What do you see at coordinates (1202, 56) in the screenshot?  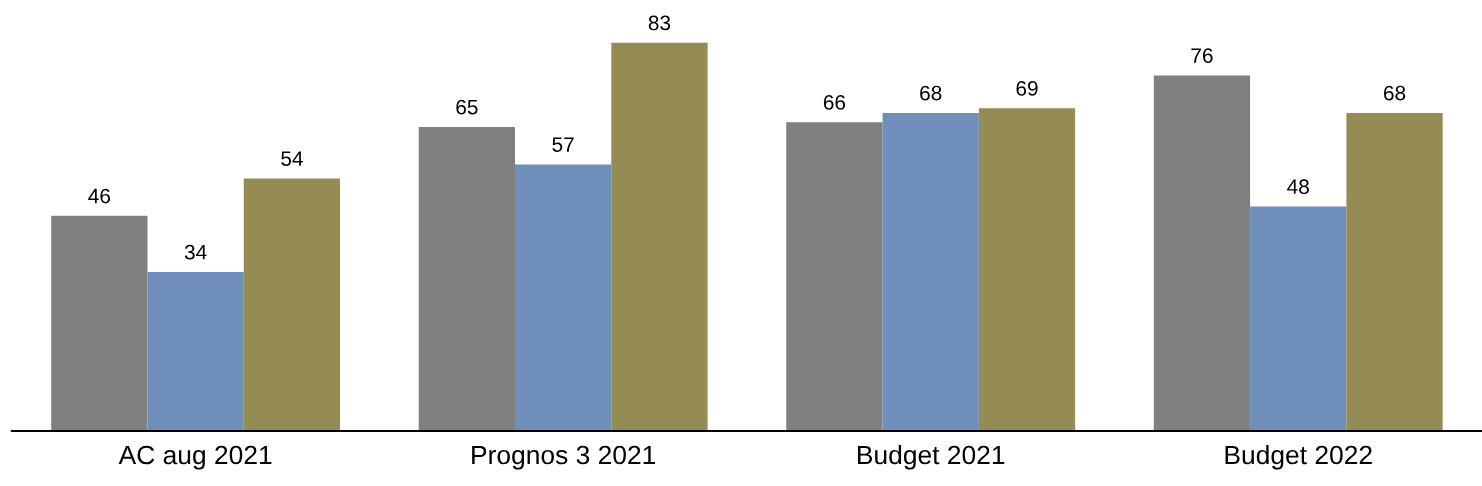 I see `data-label: 76` at bounding box center [1202, 56].